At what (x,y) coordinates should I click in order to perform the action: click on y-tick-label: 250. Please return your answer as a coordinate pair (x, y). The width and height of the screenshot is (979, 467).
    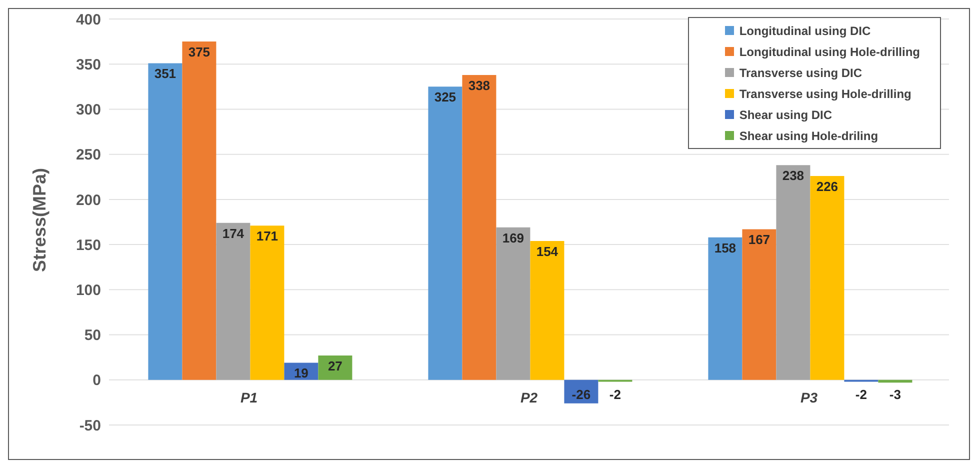
    Looking at the image, I should click on (88, 155).